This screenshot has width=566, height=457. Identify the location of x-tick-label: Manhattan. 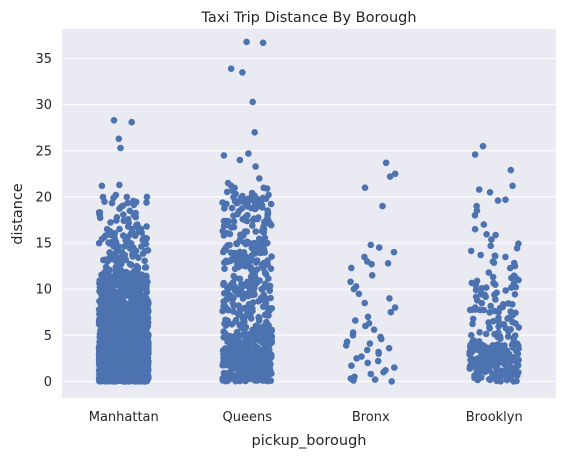
(124, 417).